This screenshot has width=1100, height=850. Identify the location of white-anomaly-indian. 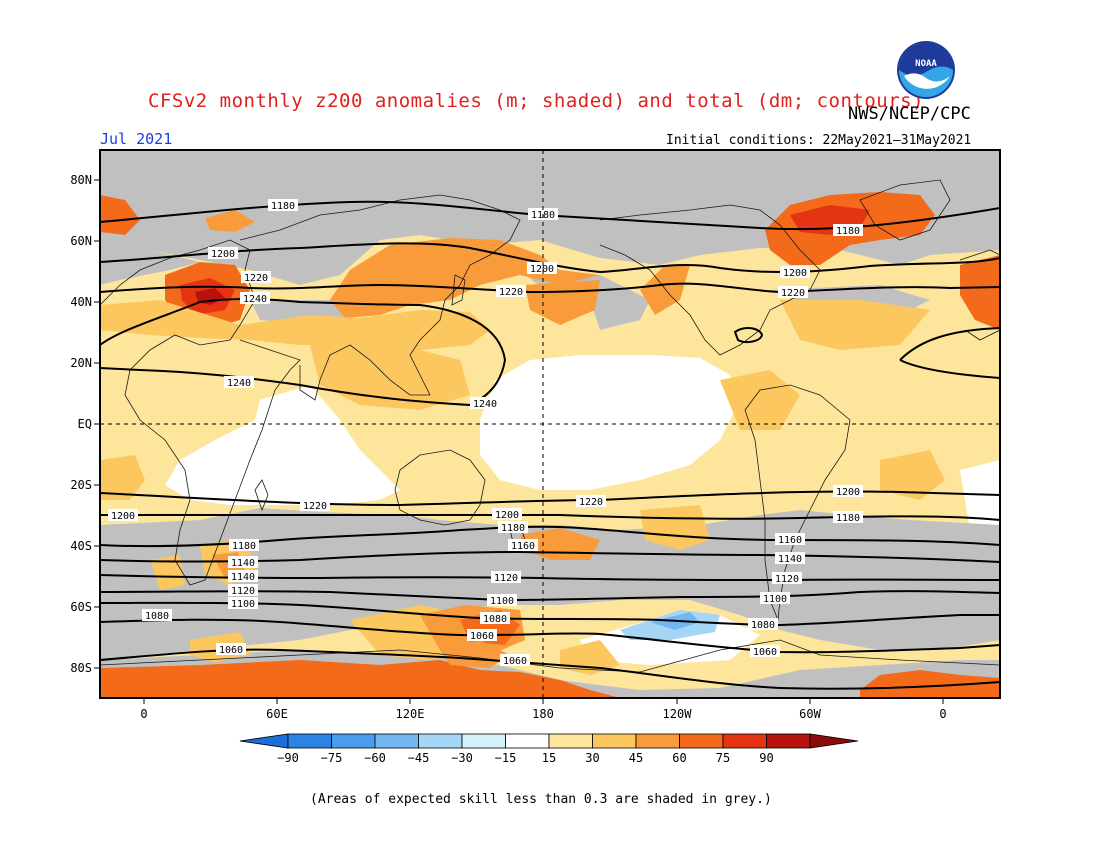
(282, 445).